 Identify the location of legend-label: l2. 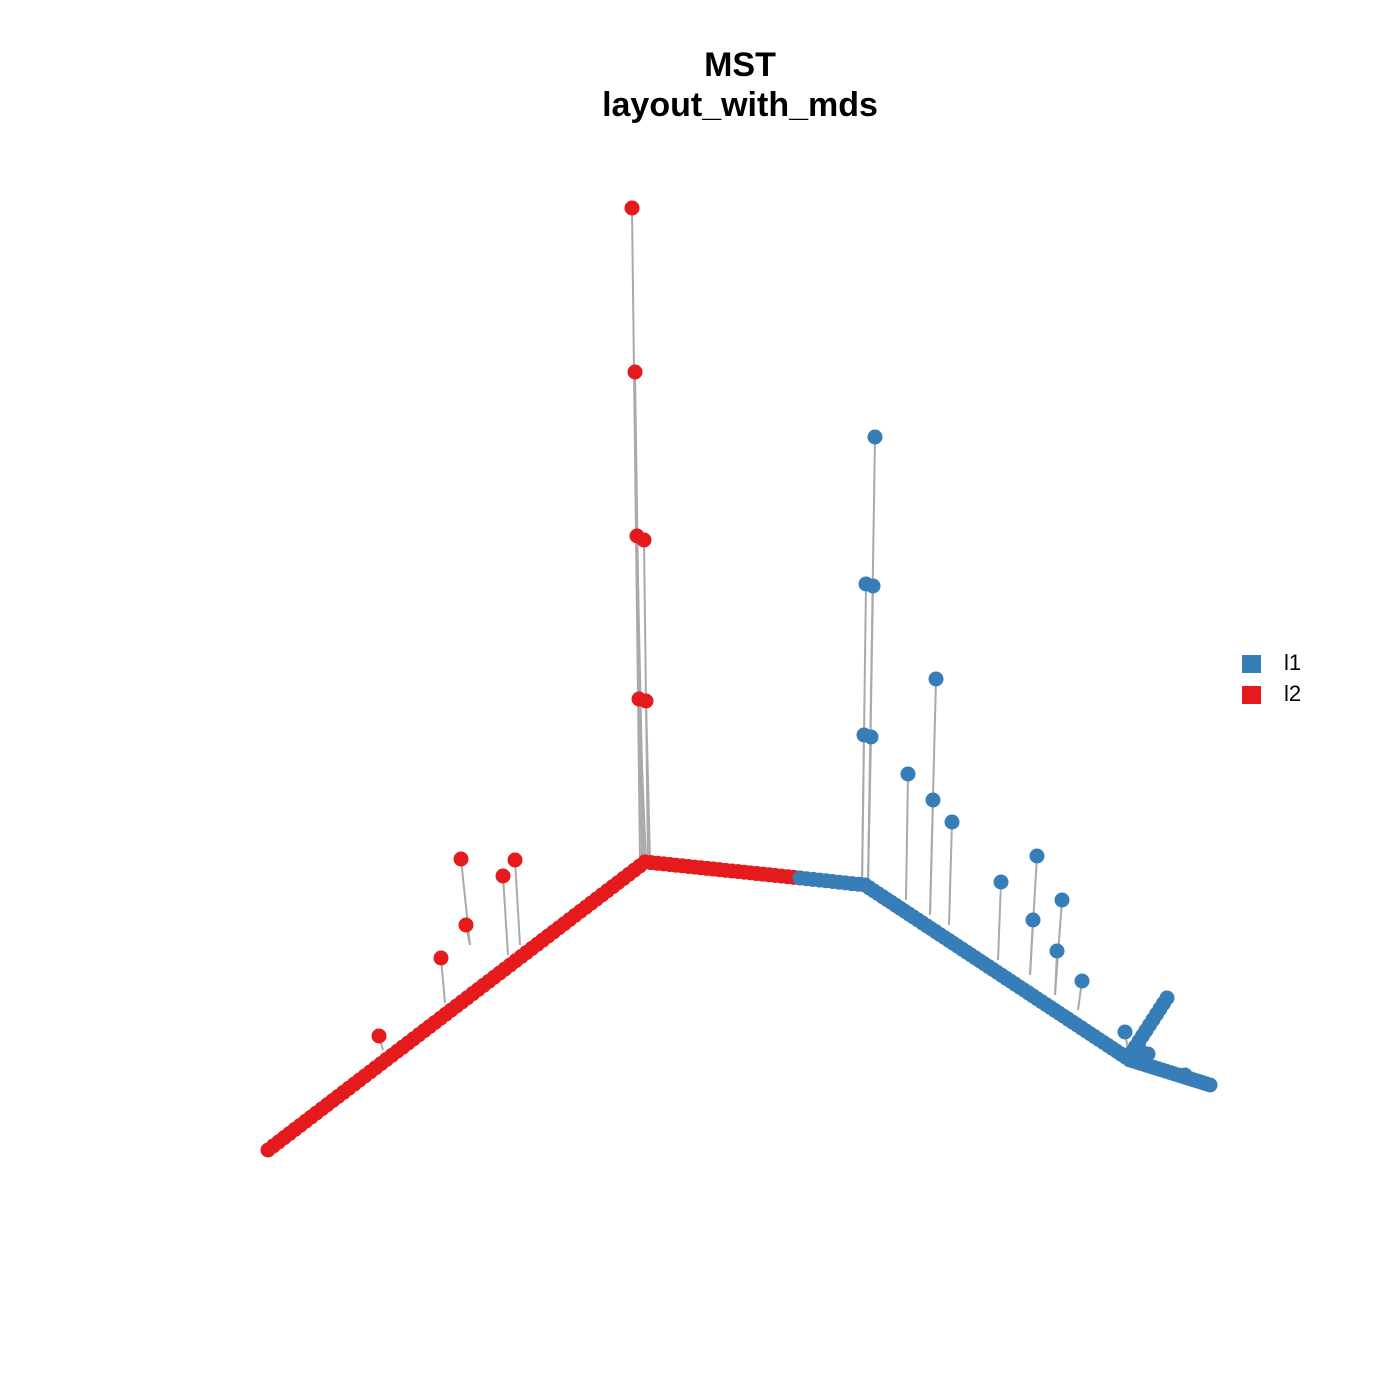
(1292, 693).